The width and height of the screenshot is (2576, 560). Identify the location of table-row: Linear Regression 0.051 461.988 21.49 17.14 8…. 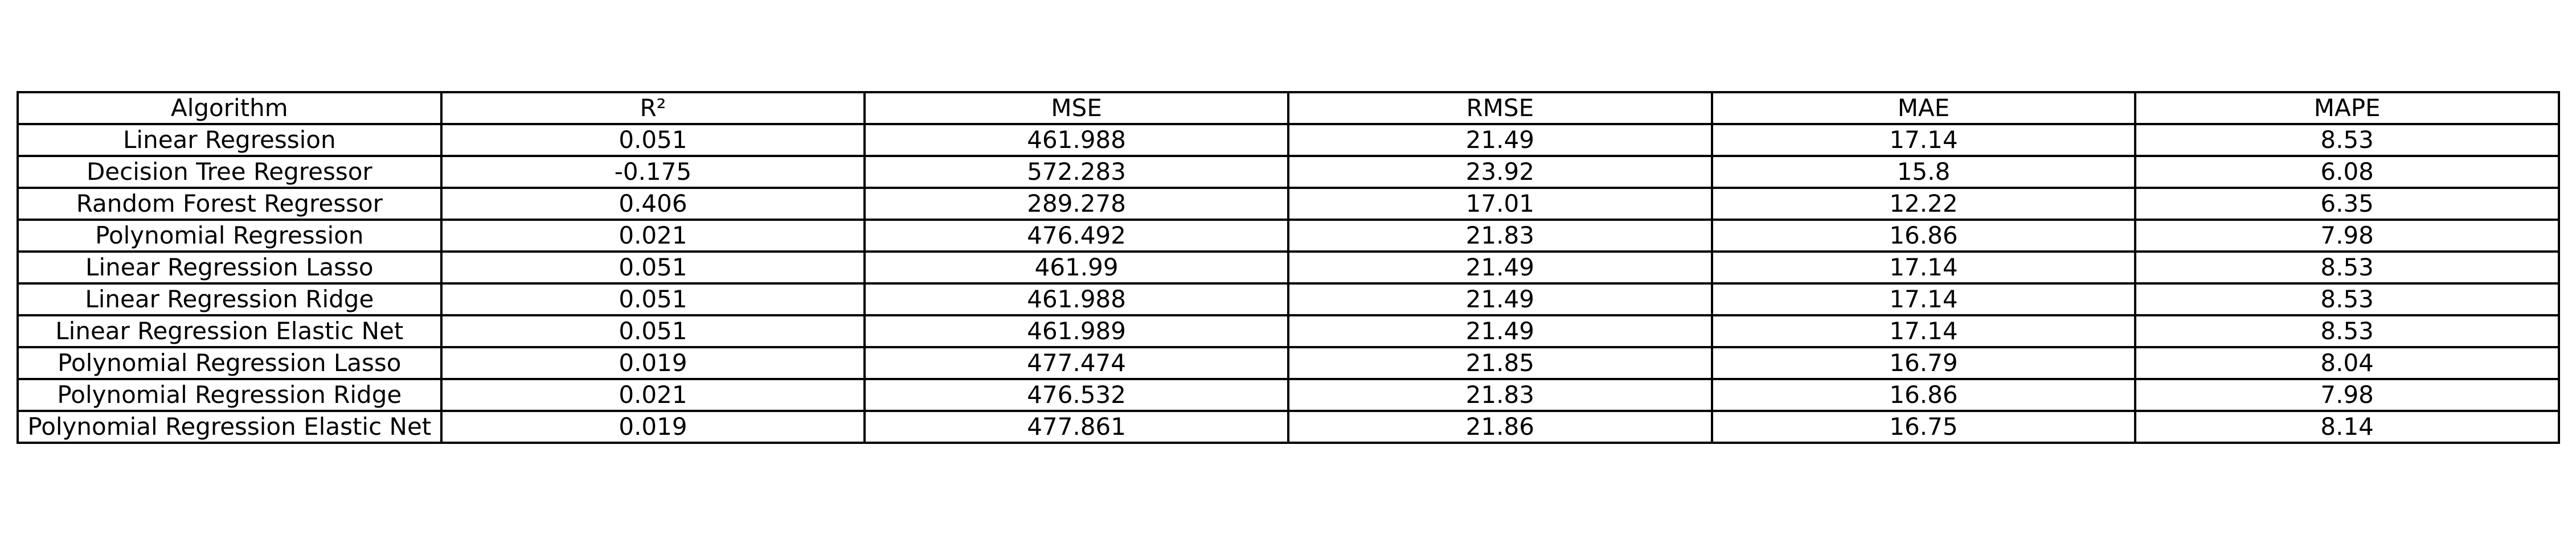
(1288, 140).